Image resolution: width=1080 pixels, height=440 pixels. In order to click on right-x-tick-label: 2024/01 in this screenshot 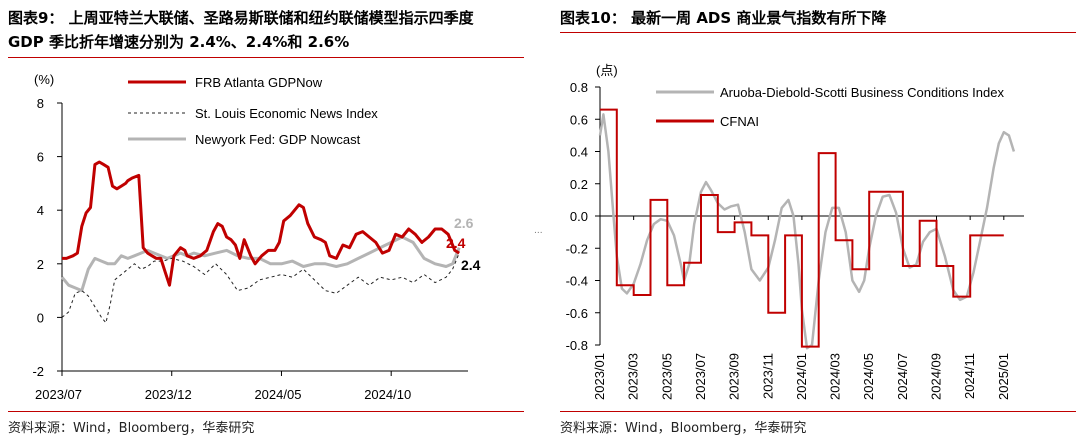, I will do `click(801, 376)`.